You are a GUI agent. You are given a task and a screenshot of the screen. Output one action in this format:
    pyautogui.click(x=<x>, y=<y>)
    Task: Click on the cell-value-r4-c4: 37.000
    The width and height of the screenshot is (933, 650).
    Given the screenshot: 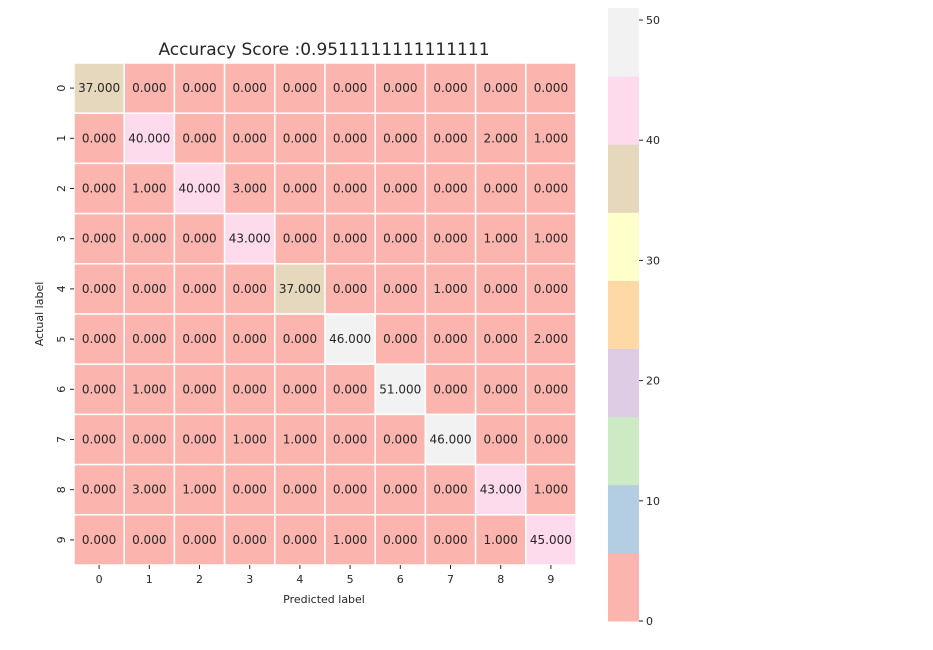 What is the action you would take?
    pyautogui.click(x=300, y=289)
    